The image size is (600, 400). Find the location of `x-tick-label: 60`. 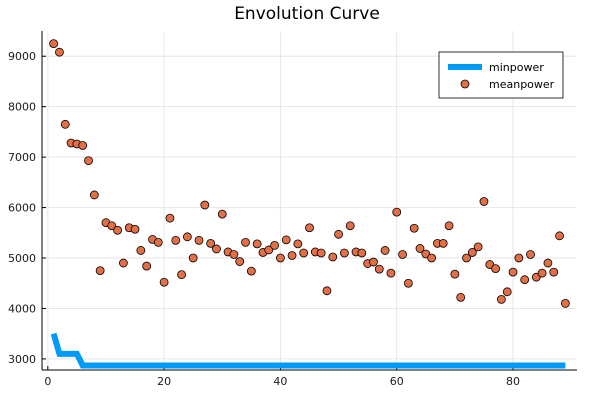

x-tick-label: 60 is located at coordinates (397, 381).